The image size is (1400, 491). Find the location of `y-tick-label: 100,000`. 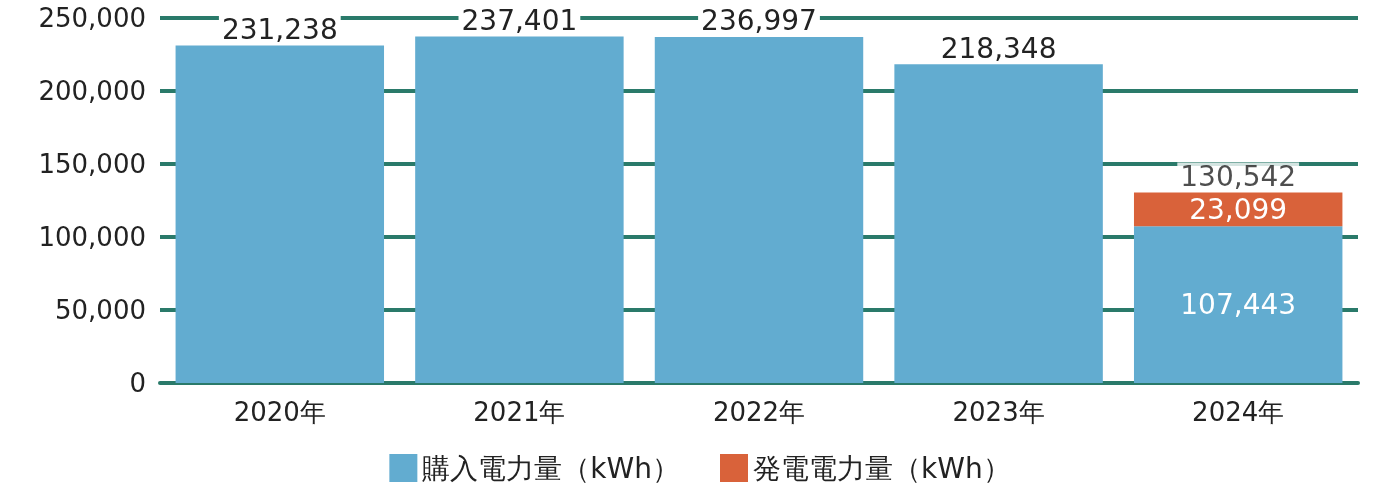

y-tick-label: 100,000 is located at coordinates (92, 237).